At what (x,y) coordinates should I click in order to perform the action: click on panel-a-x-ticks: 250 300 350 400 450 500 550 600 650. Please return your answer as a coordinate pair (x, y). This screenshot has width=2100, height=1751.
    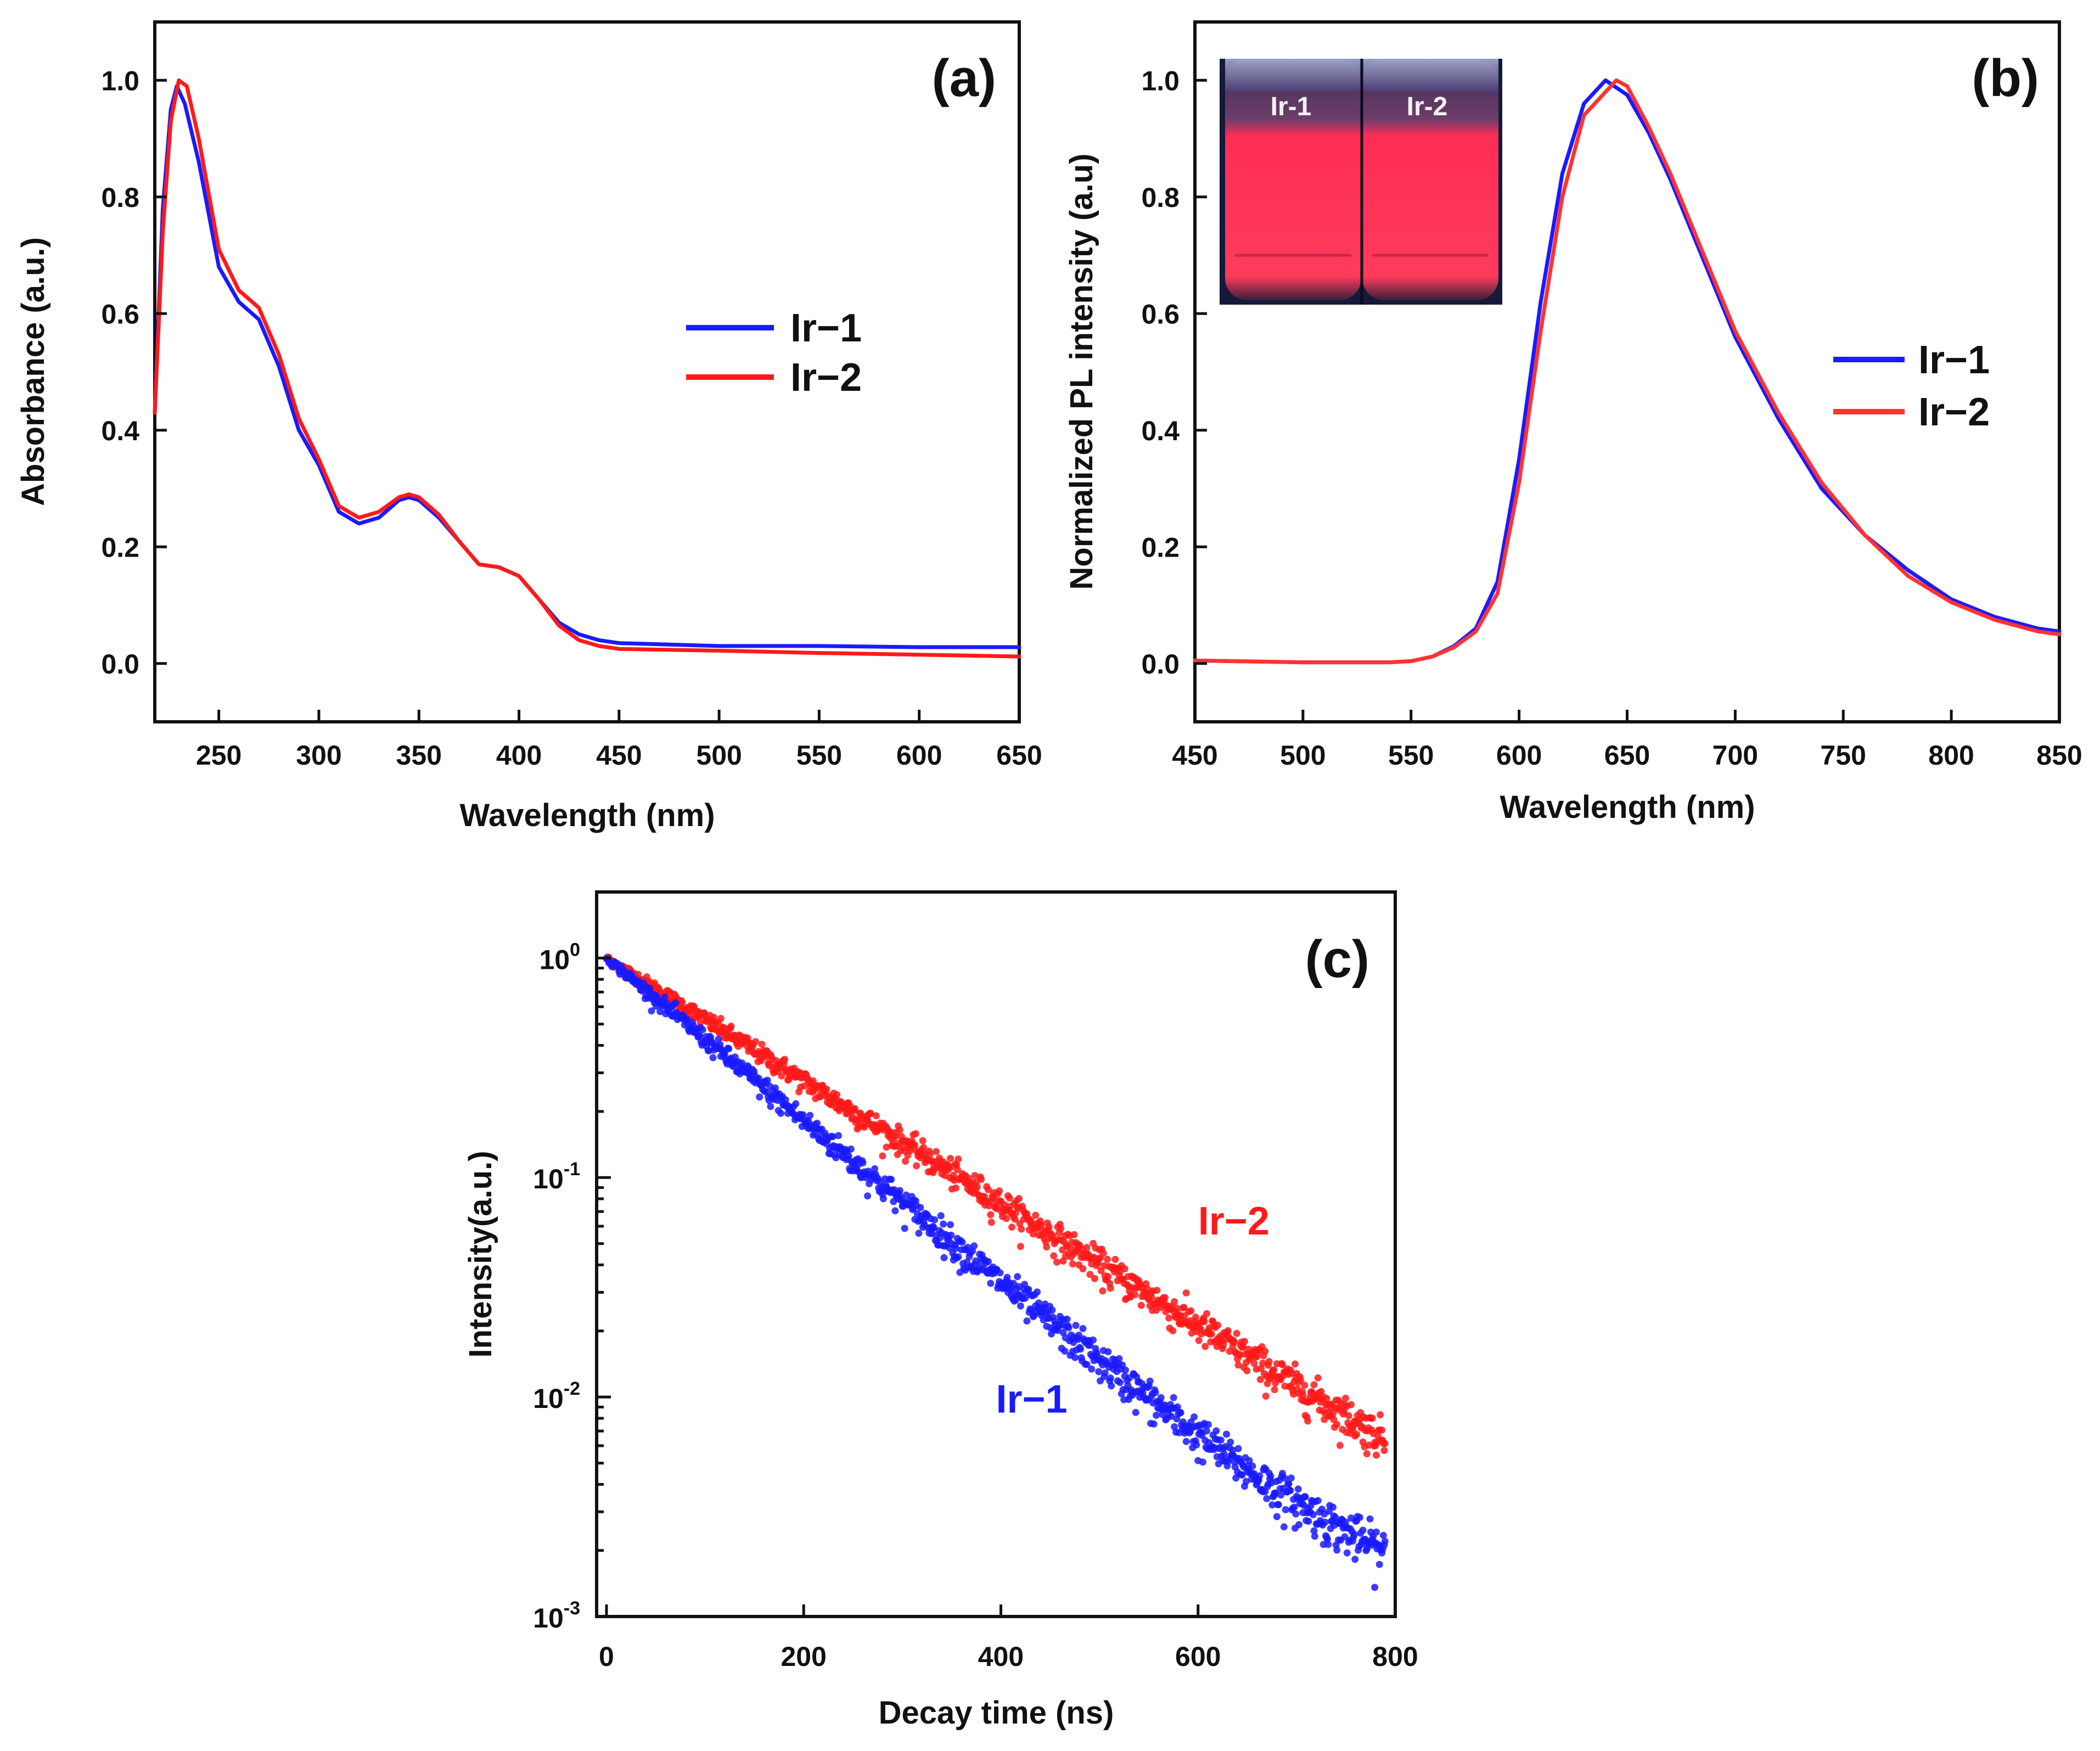
    Looking at the image, I should click on (619, 740).